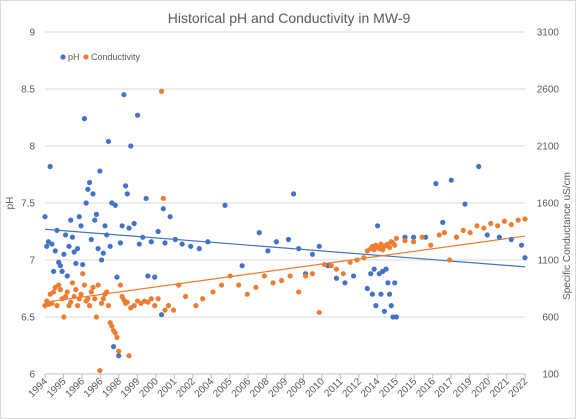 The height and width of the screenshot is (419, 576). Describe the element at coordinates (32, 33) in the screenshot. I see `y-tick-label: 9` at that location.